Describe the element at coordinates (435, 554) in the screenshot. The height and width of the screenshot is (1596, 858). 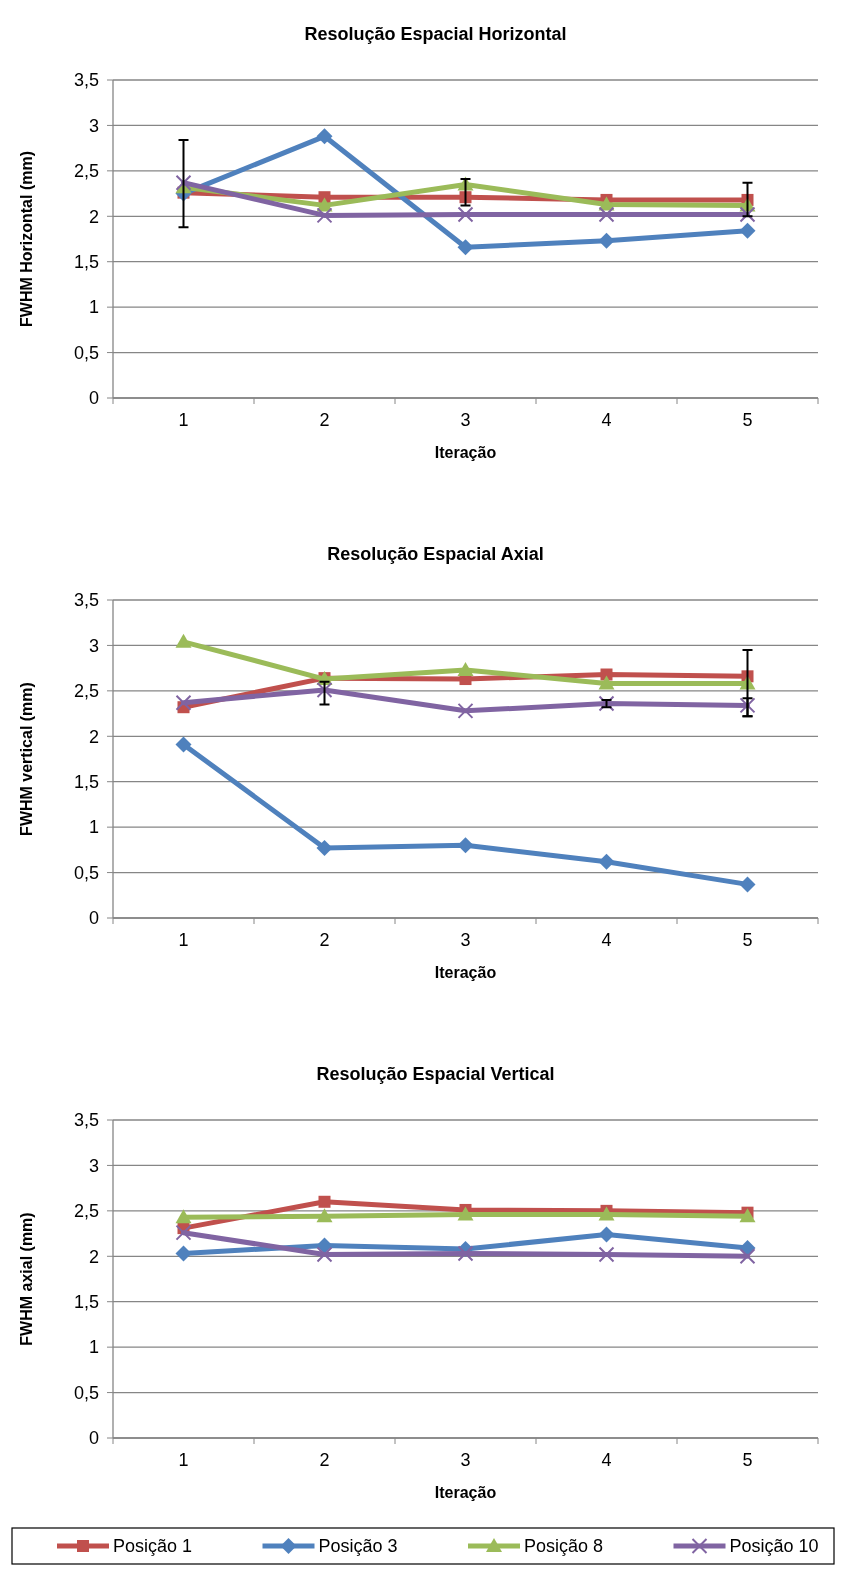
I see `chart-title: Resolução Espacial Axial` at that location.